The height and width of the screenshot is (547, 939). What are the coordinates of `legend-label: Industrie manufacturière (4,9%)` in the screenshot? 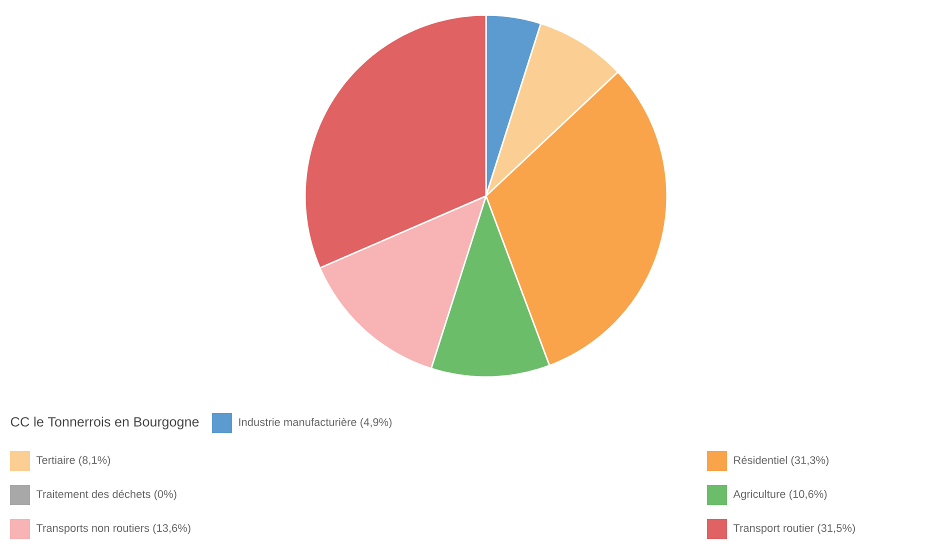 It's located at (315, 423).